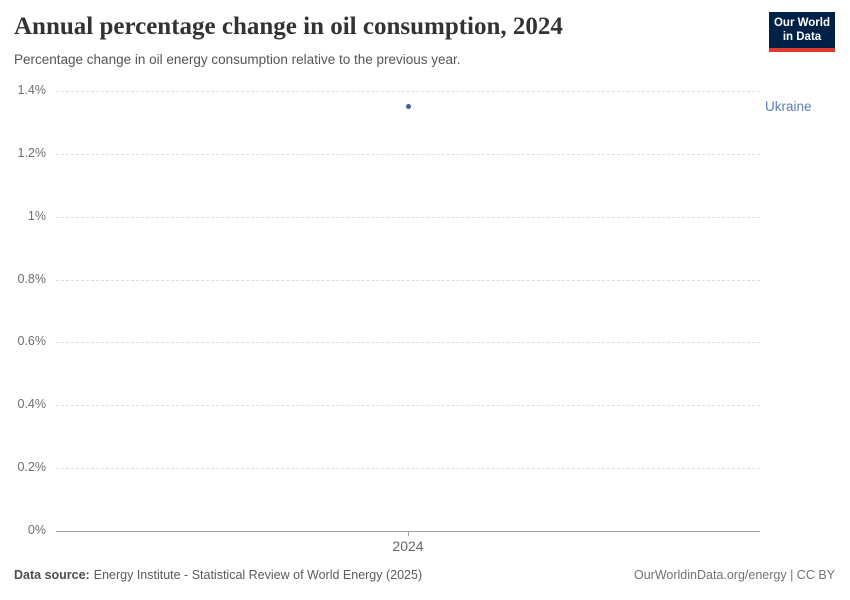  What do you see at coordinates (408, 468) in the screenshot?
I see `gridline-0.2%` at bounding box center [408, 468].